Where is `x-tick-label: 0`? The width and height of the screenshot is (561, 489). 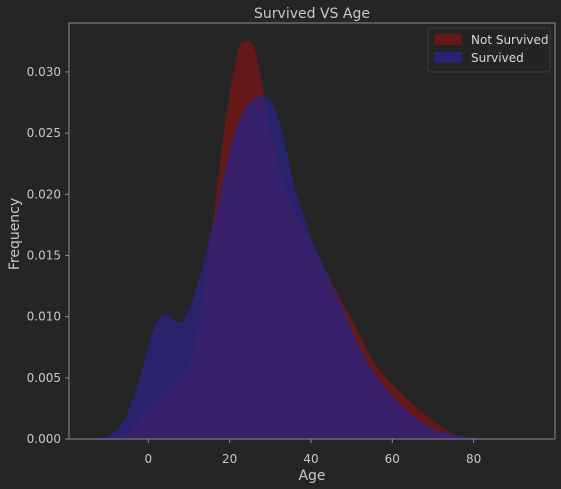 x-tick-label: 0 is located at coordinates (148, 459).